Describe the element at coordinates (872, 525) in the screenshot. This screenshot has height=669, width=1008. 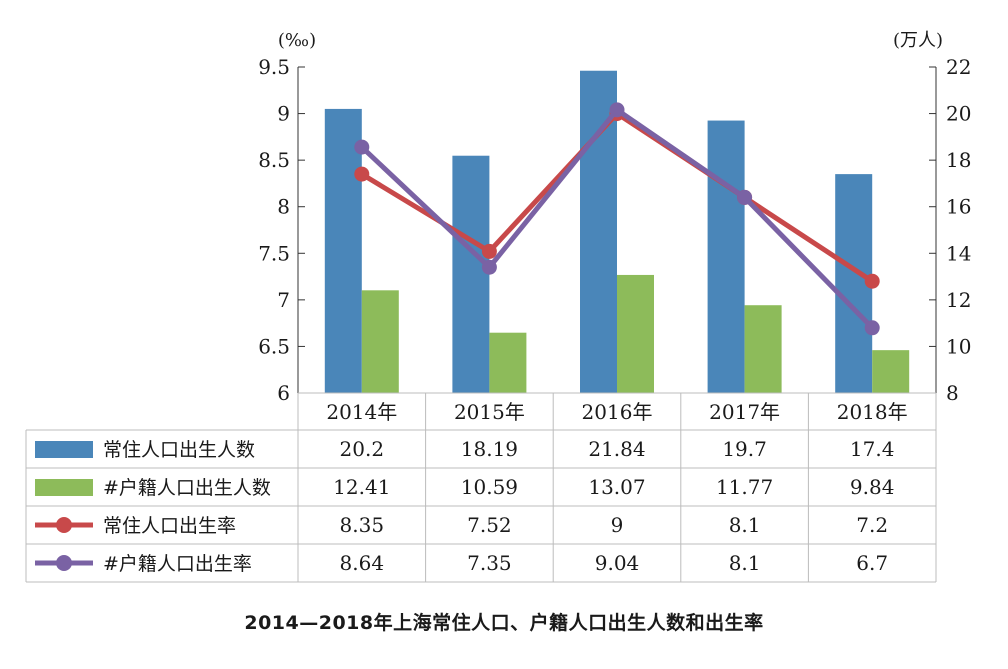
I see `table-value: 7.2` at that location.